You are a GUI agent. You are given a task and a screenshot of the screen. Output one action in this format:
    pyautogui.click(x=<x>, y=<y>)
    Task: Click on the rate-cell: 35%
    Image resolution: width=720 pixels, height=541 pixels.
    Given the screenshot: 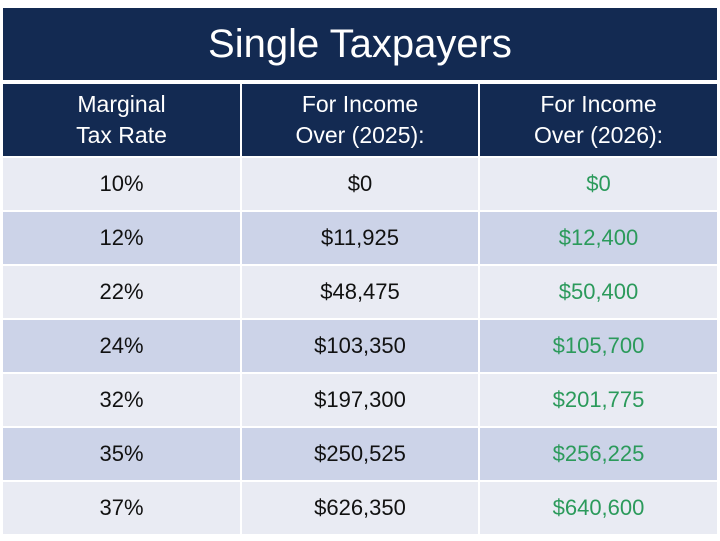 What is the action you would take?
    pyautogui.click(x=122, y=453)
    